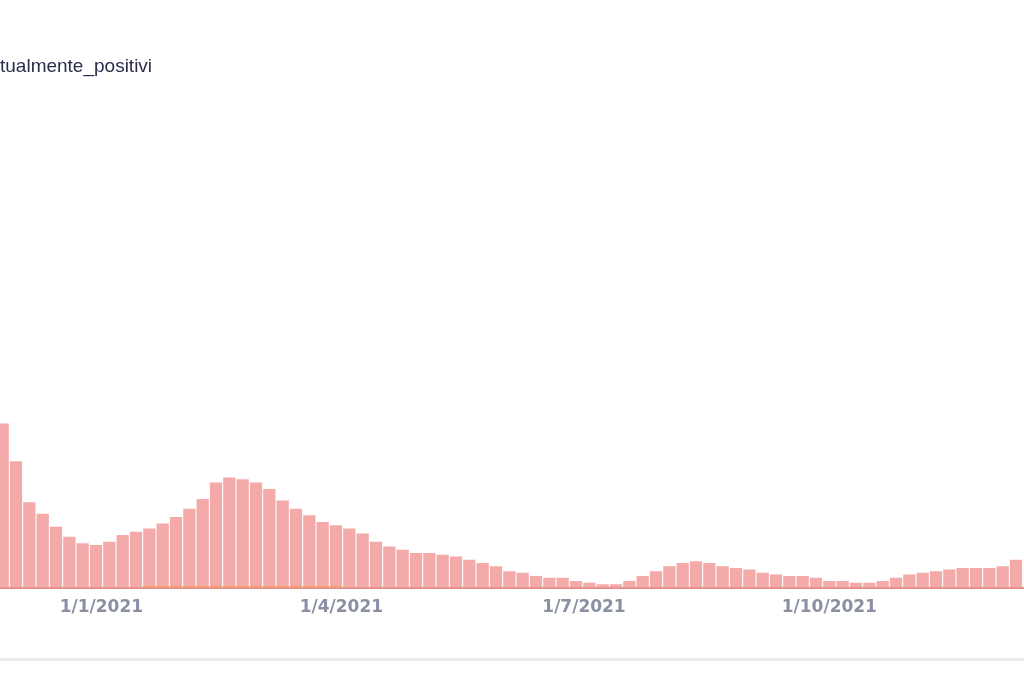 This screenshot has width=1024, height=680. Describe the element at coordinates (341, 606) in the screenshot. I see `x-tick-label: 1/4/2021` at that location.